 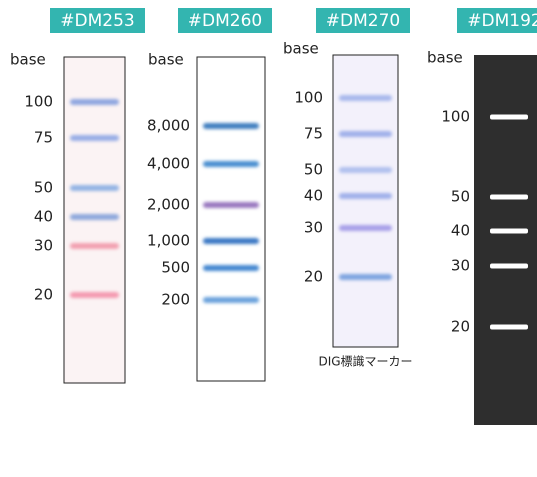 I want to click on tag-label: #DM253, so click(x=97, y=21).